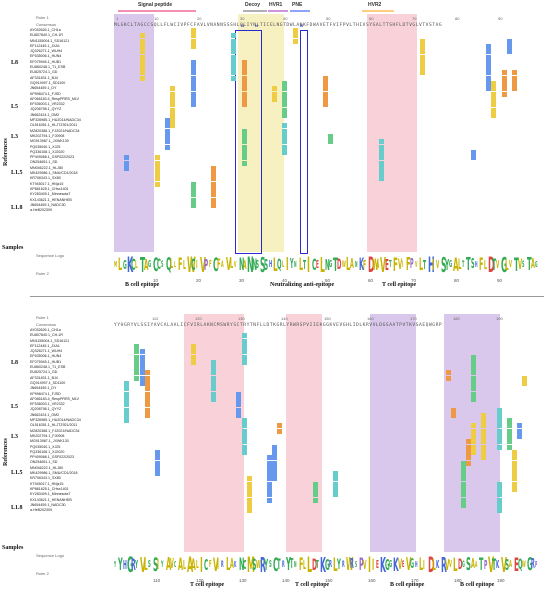 This screenshot has height=593, width=550. I want to click on sequence-name: MG913987.1_JXWK130, so click(49, 141).